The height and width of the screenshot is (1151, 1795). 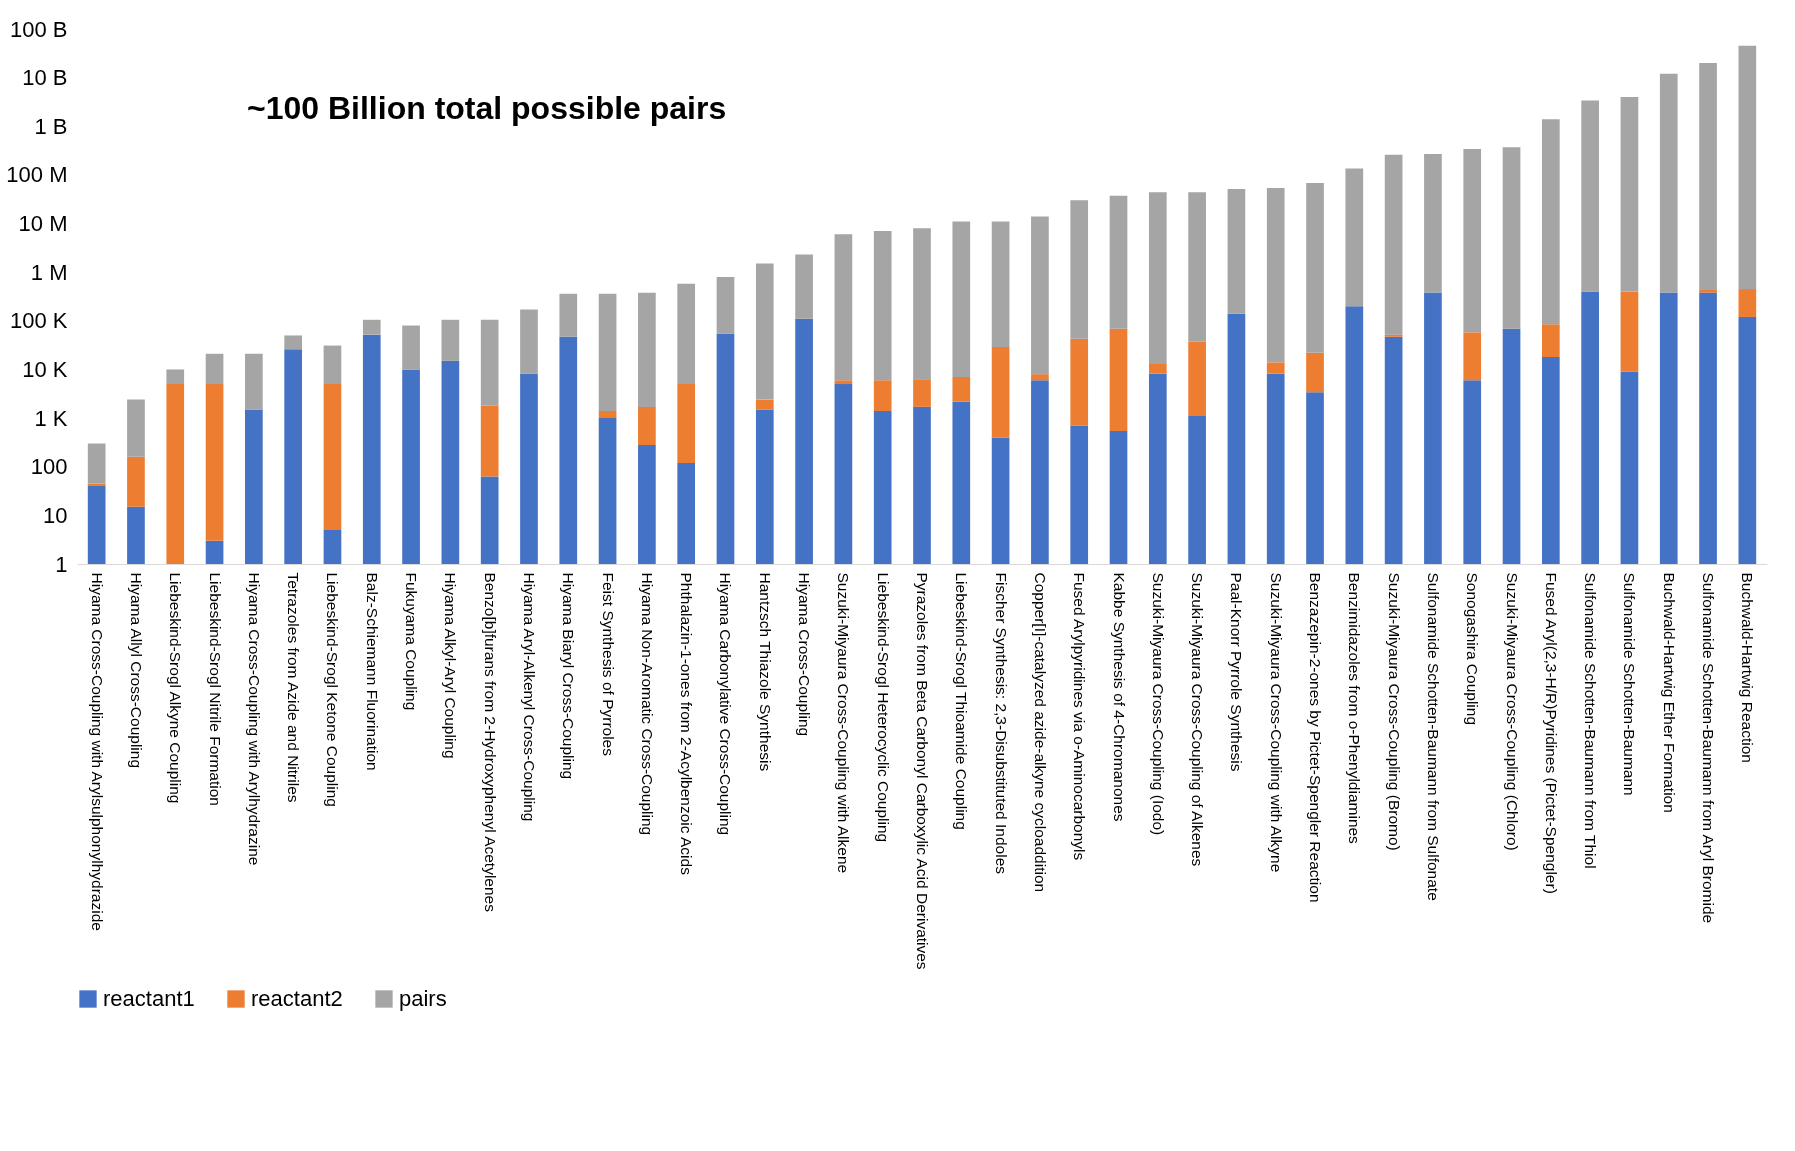 What do you see at coordinates (922, 771) in the screenshot?
I see `x-tick-label: Pyrazoles from Beta Carbonyl Carboxylic Acid Derivatives` at bounding box center [922, 771].